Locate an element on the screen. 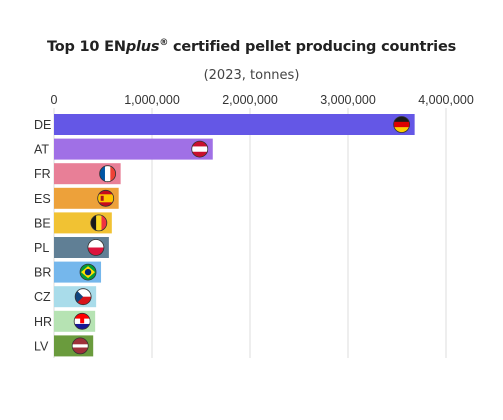 The height and width of the screenshot is (420, 503). category-label-br: BR is located at coordinates (42, 273).